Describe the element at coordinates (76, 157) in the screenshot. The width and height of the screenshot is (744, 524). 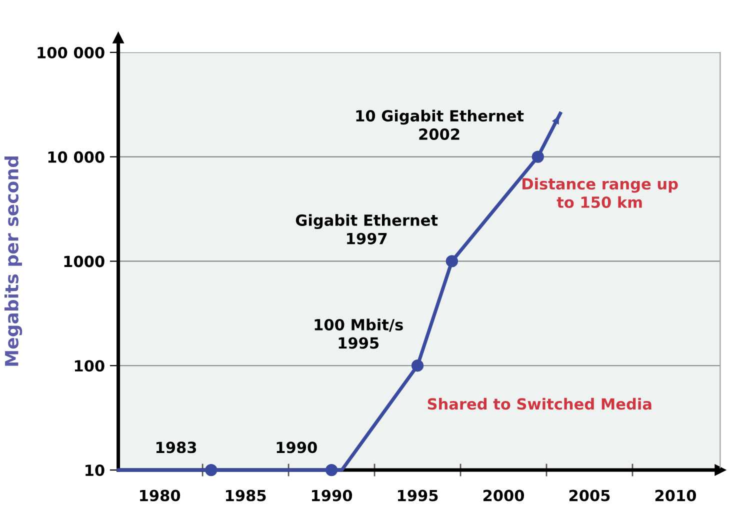
I see `y-tick-label: 10 000` at that location.